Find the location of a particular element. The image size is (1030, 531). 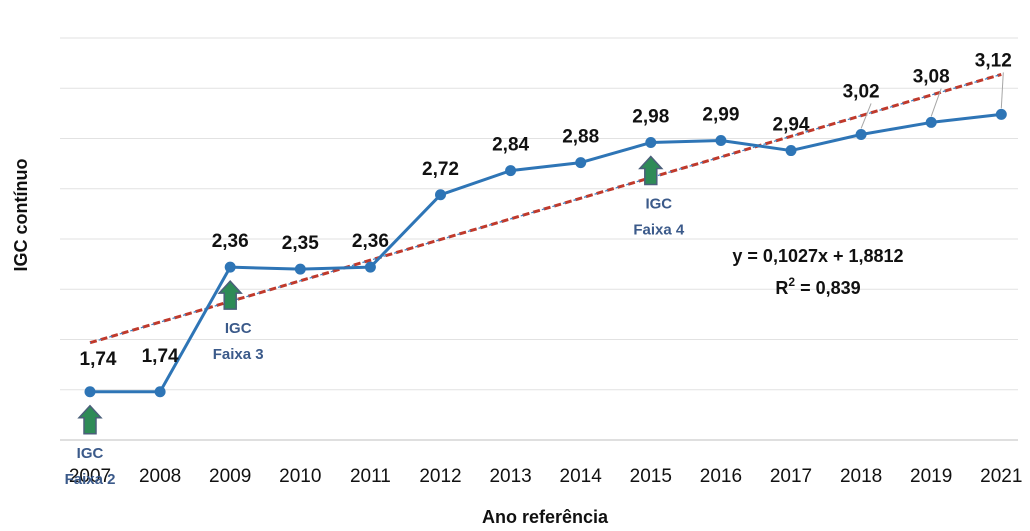

data-label: 2,99 is located at coordinates (720, 115).